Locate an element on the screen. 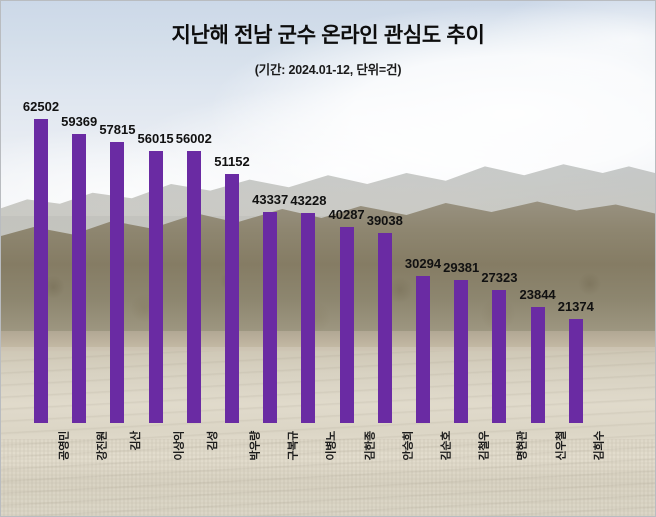 The width and height of the screenshot is (656, 517). bar-group: 43337 구복규 is located at coordinates (276, 326).